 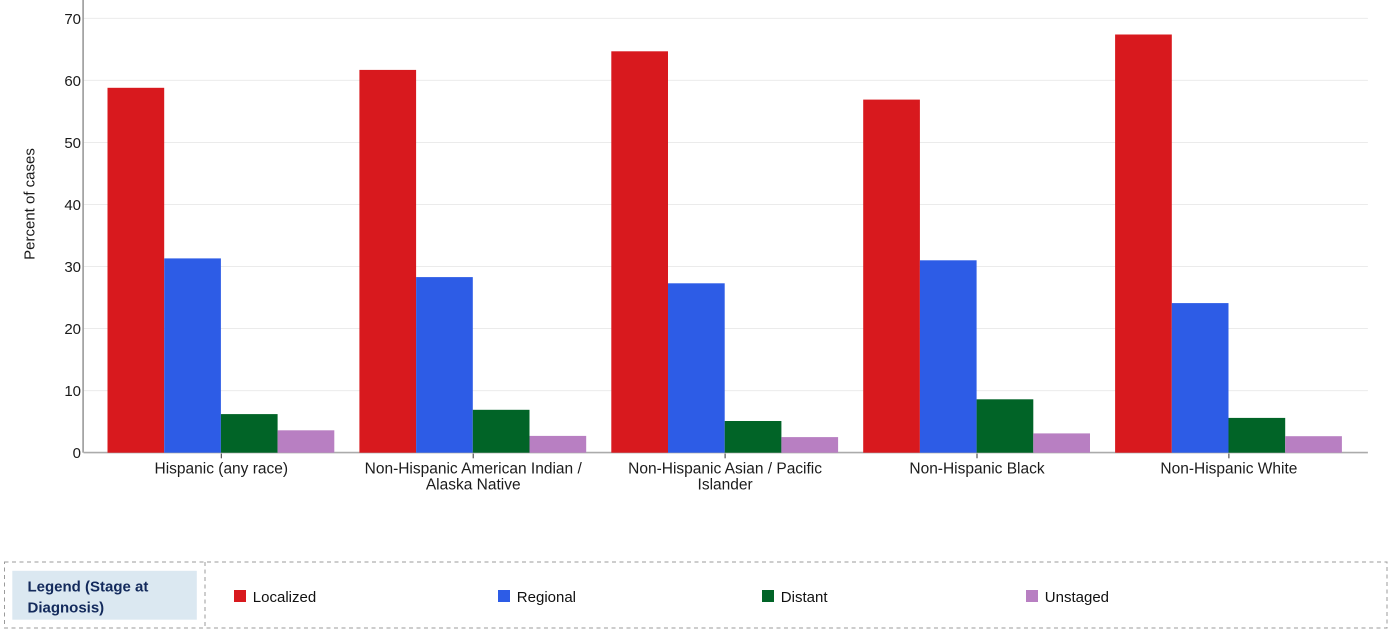 What do you see at coordinates (1077, 597) in the screenshot?
I see `svg-text: Unstaged` at bounding box center [1077, 597].